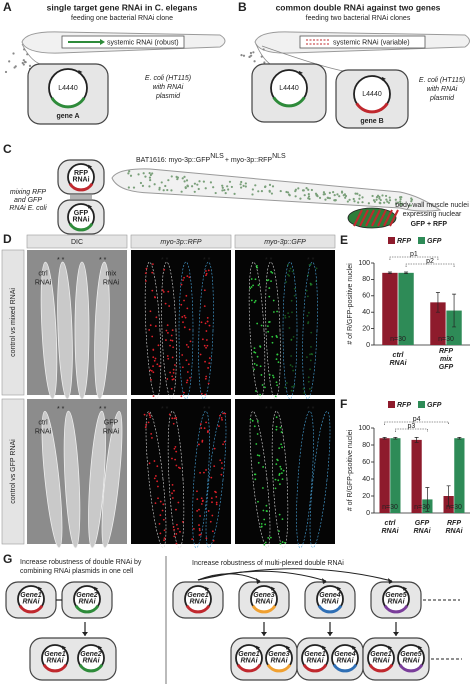 The image size is (474, 684). Describe the element at coordinates (181, 241) in the screenshot. I see `column-header-box` at that location.